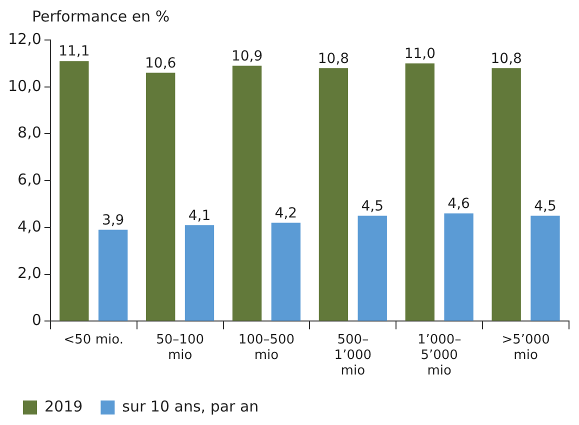  What do you see at coordinates (30, 226) in the screenshot?
I see `y-tick-label: 4,0` at bounding box center [30, 226].